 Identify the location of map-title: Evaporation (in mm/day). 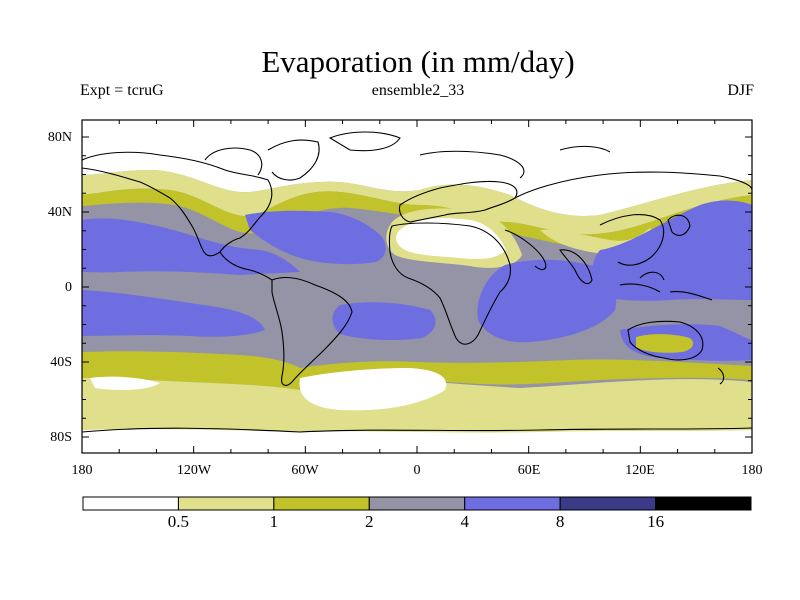
(418, 61).